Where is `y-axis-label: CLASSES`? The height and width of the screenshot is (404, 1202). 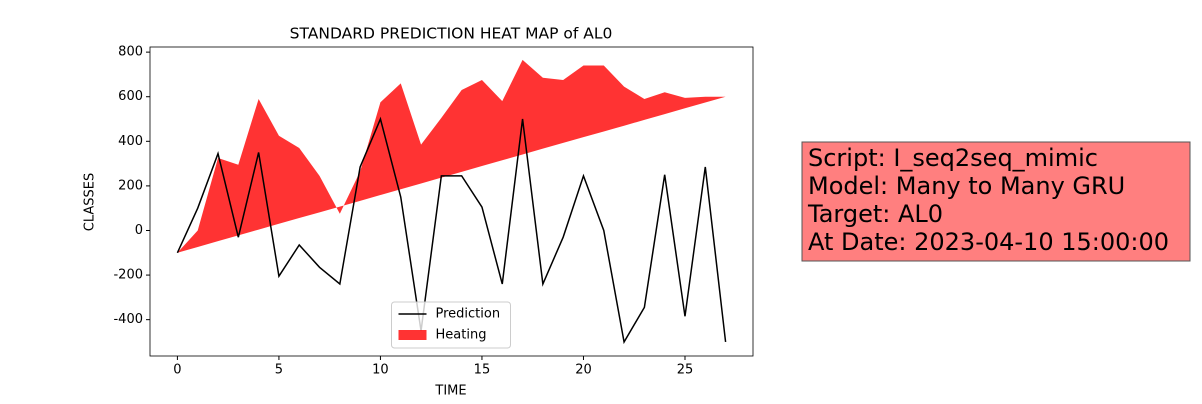 y-axis-label: CLASSES is located at coordinates (90, 202).